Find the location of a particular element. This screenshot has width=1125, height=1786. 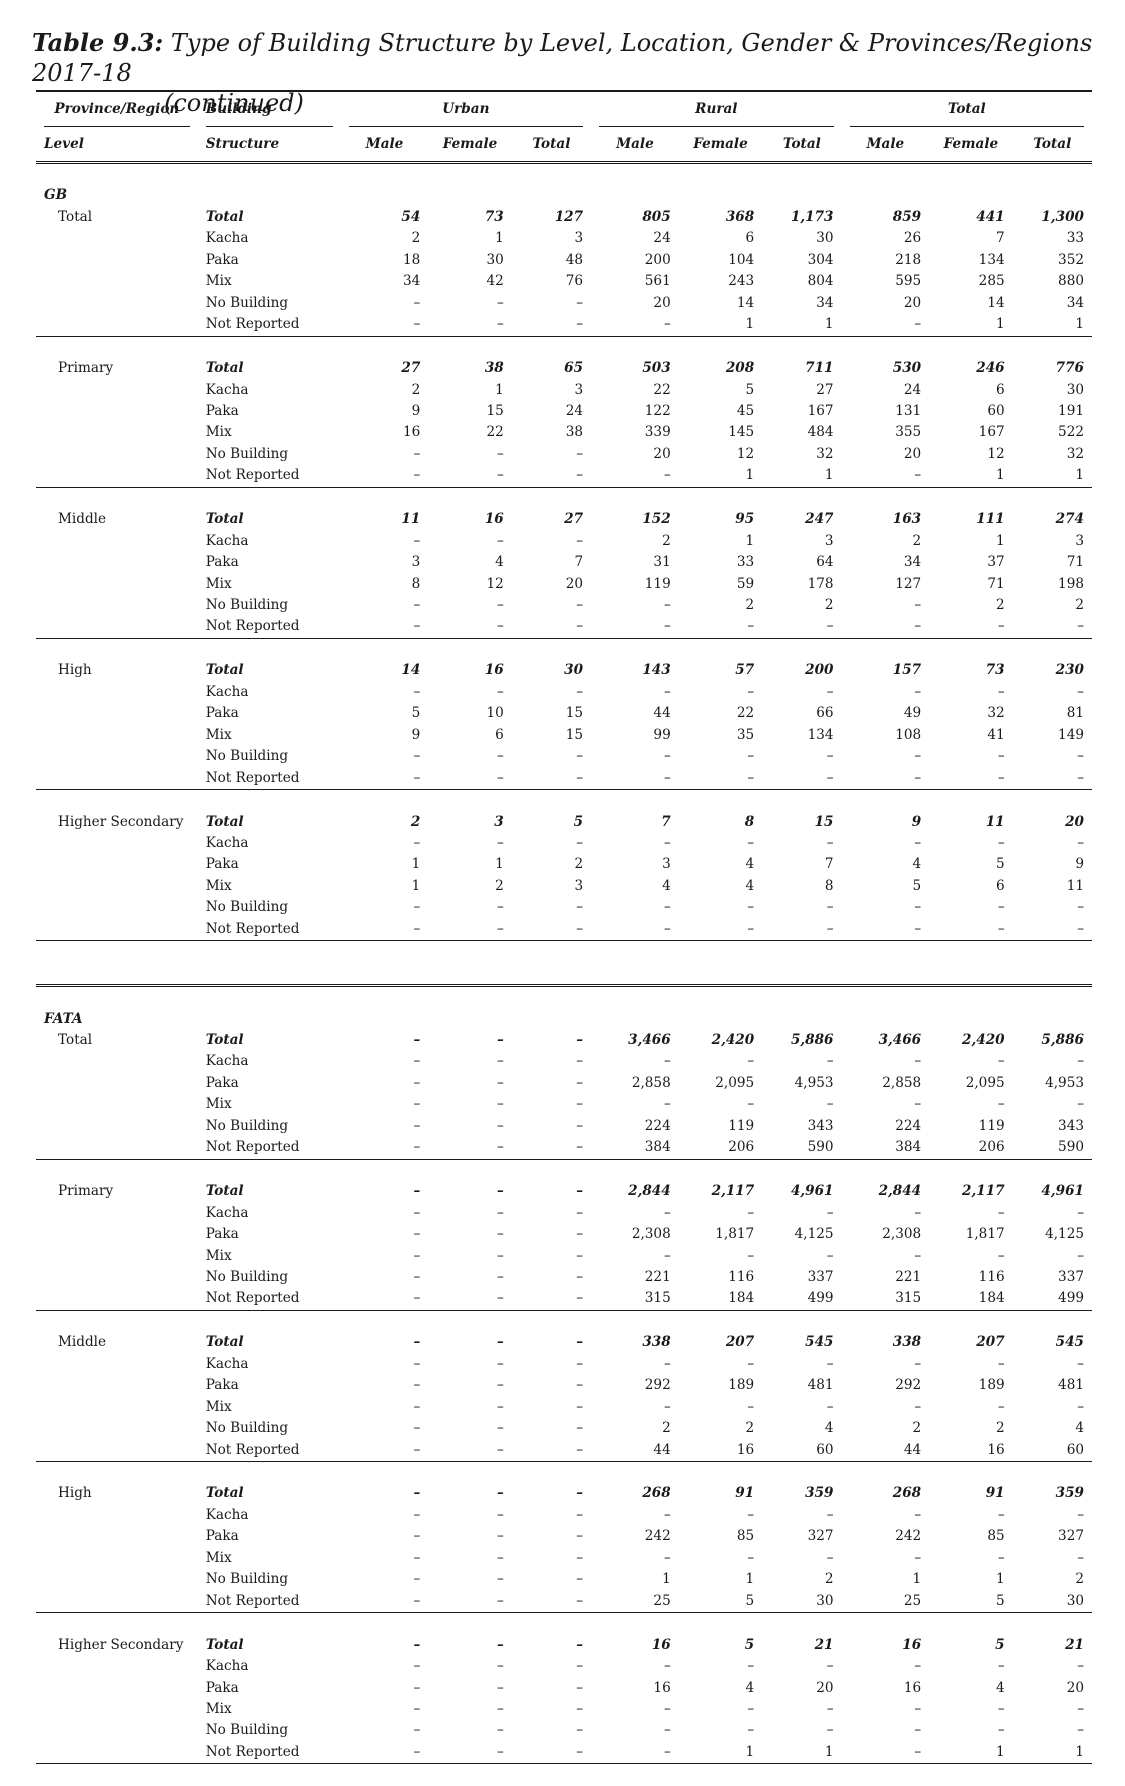

level-label: Middle is located at coordinates (82, 519).